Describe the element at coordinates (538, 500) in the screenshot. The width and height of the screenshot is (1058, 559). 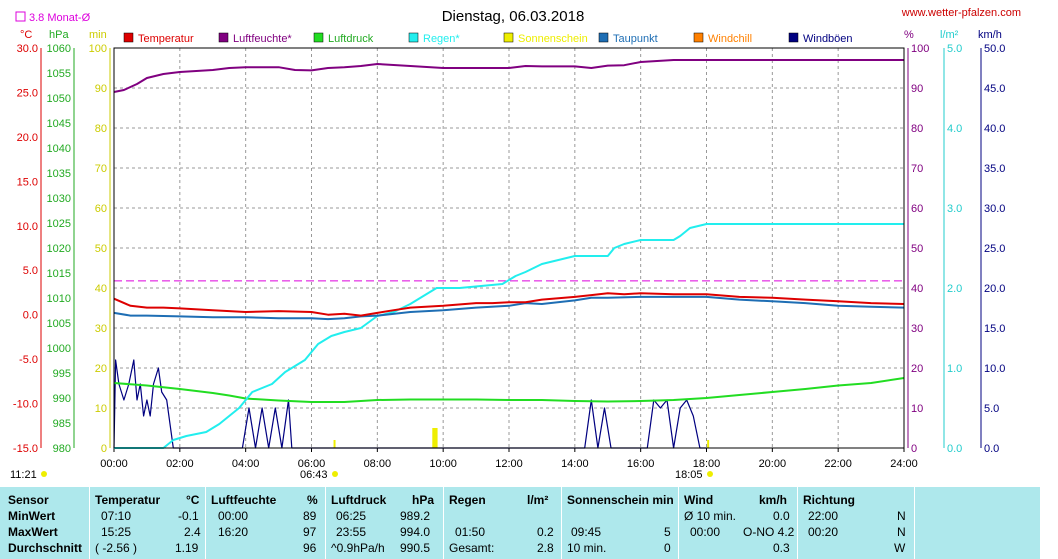
I see `header-rain-unit: l/m²` at that location.